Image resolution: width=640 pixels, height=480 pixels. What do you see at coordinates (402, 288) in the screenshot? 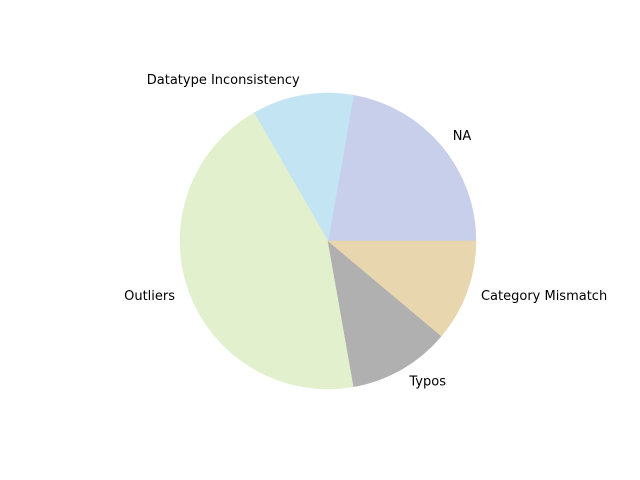
I see `pie-slice-category-mismatch` at bounding box center [402, 288].